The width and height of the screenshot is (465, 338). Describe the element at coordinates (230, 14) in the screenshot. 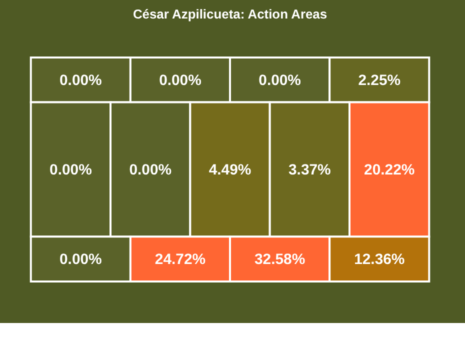

I see `text: César Azpilicueta: Action Areas` at that location.